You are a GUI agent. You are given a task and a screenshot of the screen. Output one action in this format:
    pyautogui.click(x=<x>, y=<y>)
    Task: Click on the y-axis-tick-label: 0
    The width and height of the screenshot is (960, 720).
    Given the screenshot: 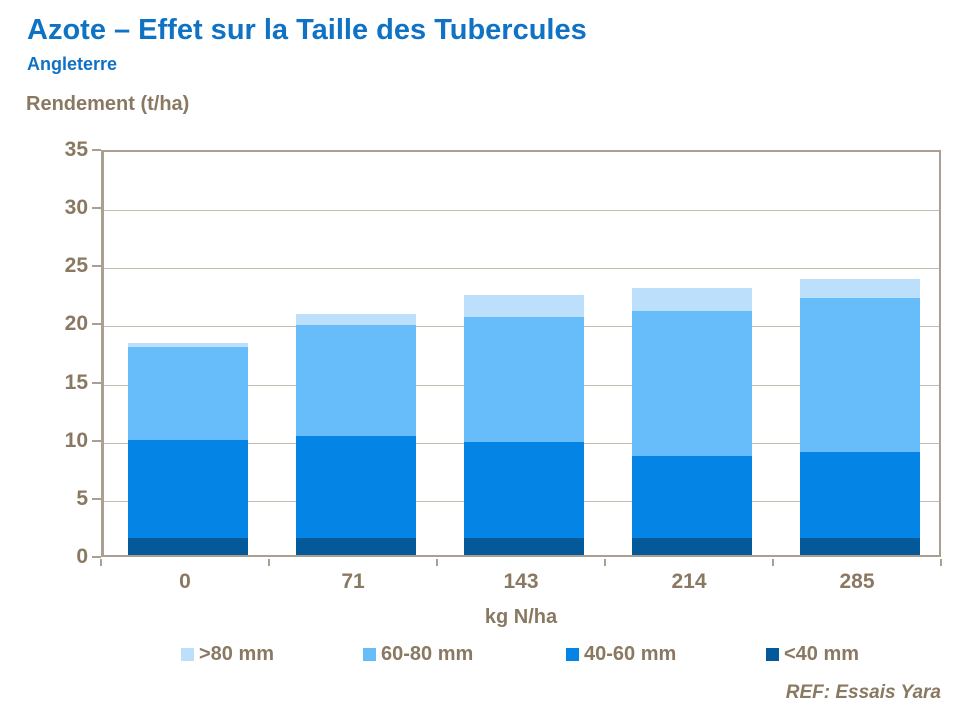 What is the action you would take?
    pyautogui.click(x=82, y=556)
    